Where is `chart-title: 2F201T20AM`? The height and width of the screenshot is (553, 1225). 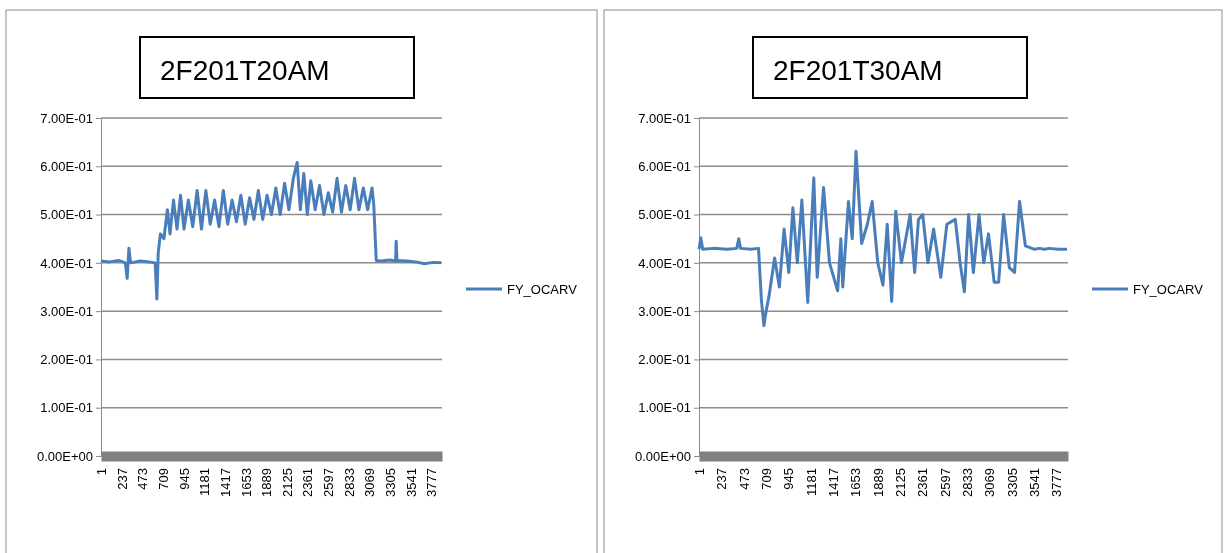
chart-title: 2F201T20AM is located at coordinates (245, 70).